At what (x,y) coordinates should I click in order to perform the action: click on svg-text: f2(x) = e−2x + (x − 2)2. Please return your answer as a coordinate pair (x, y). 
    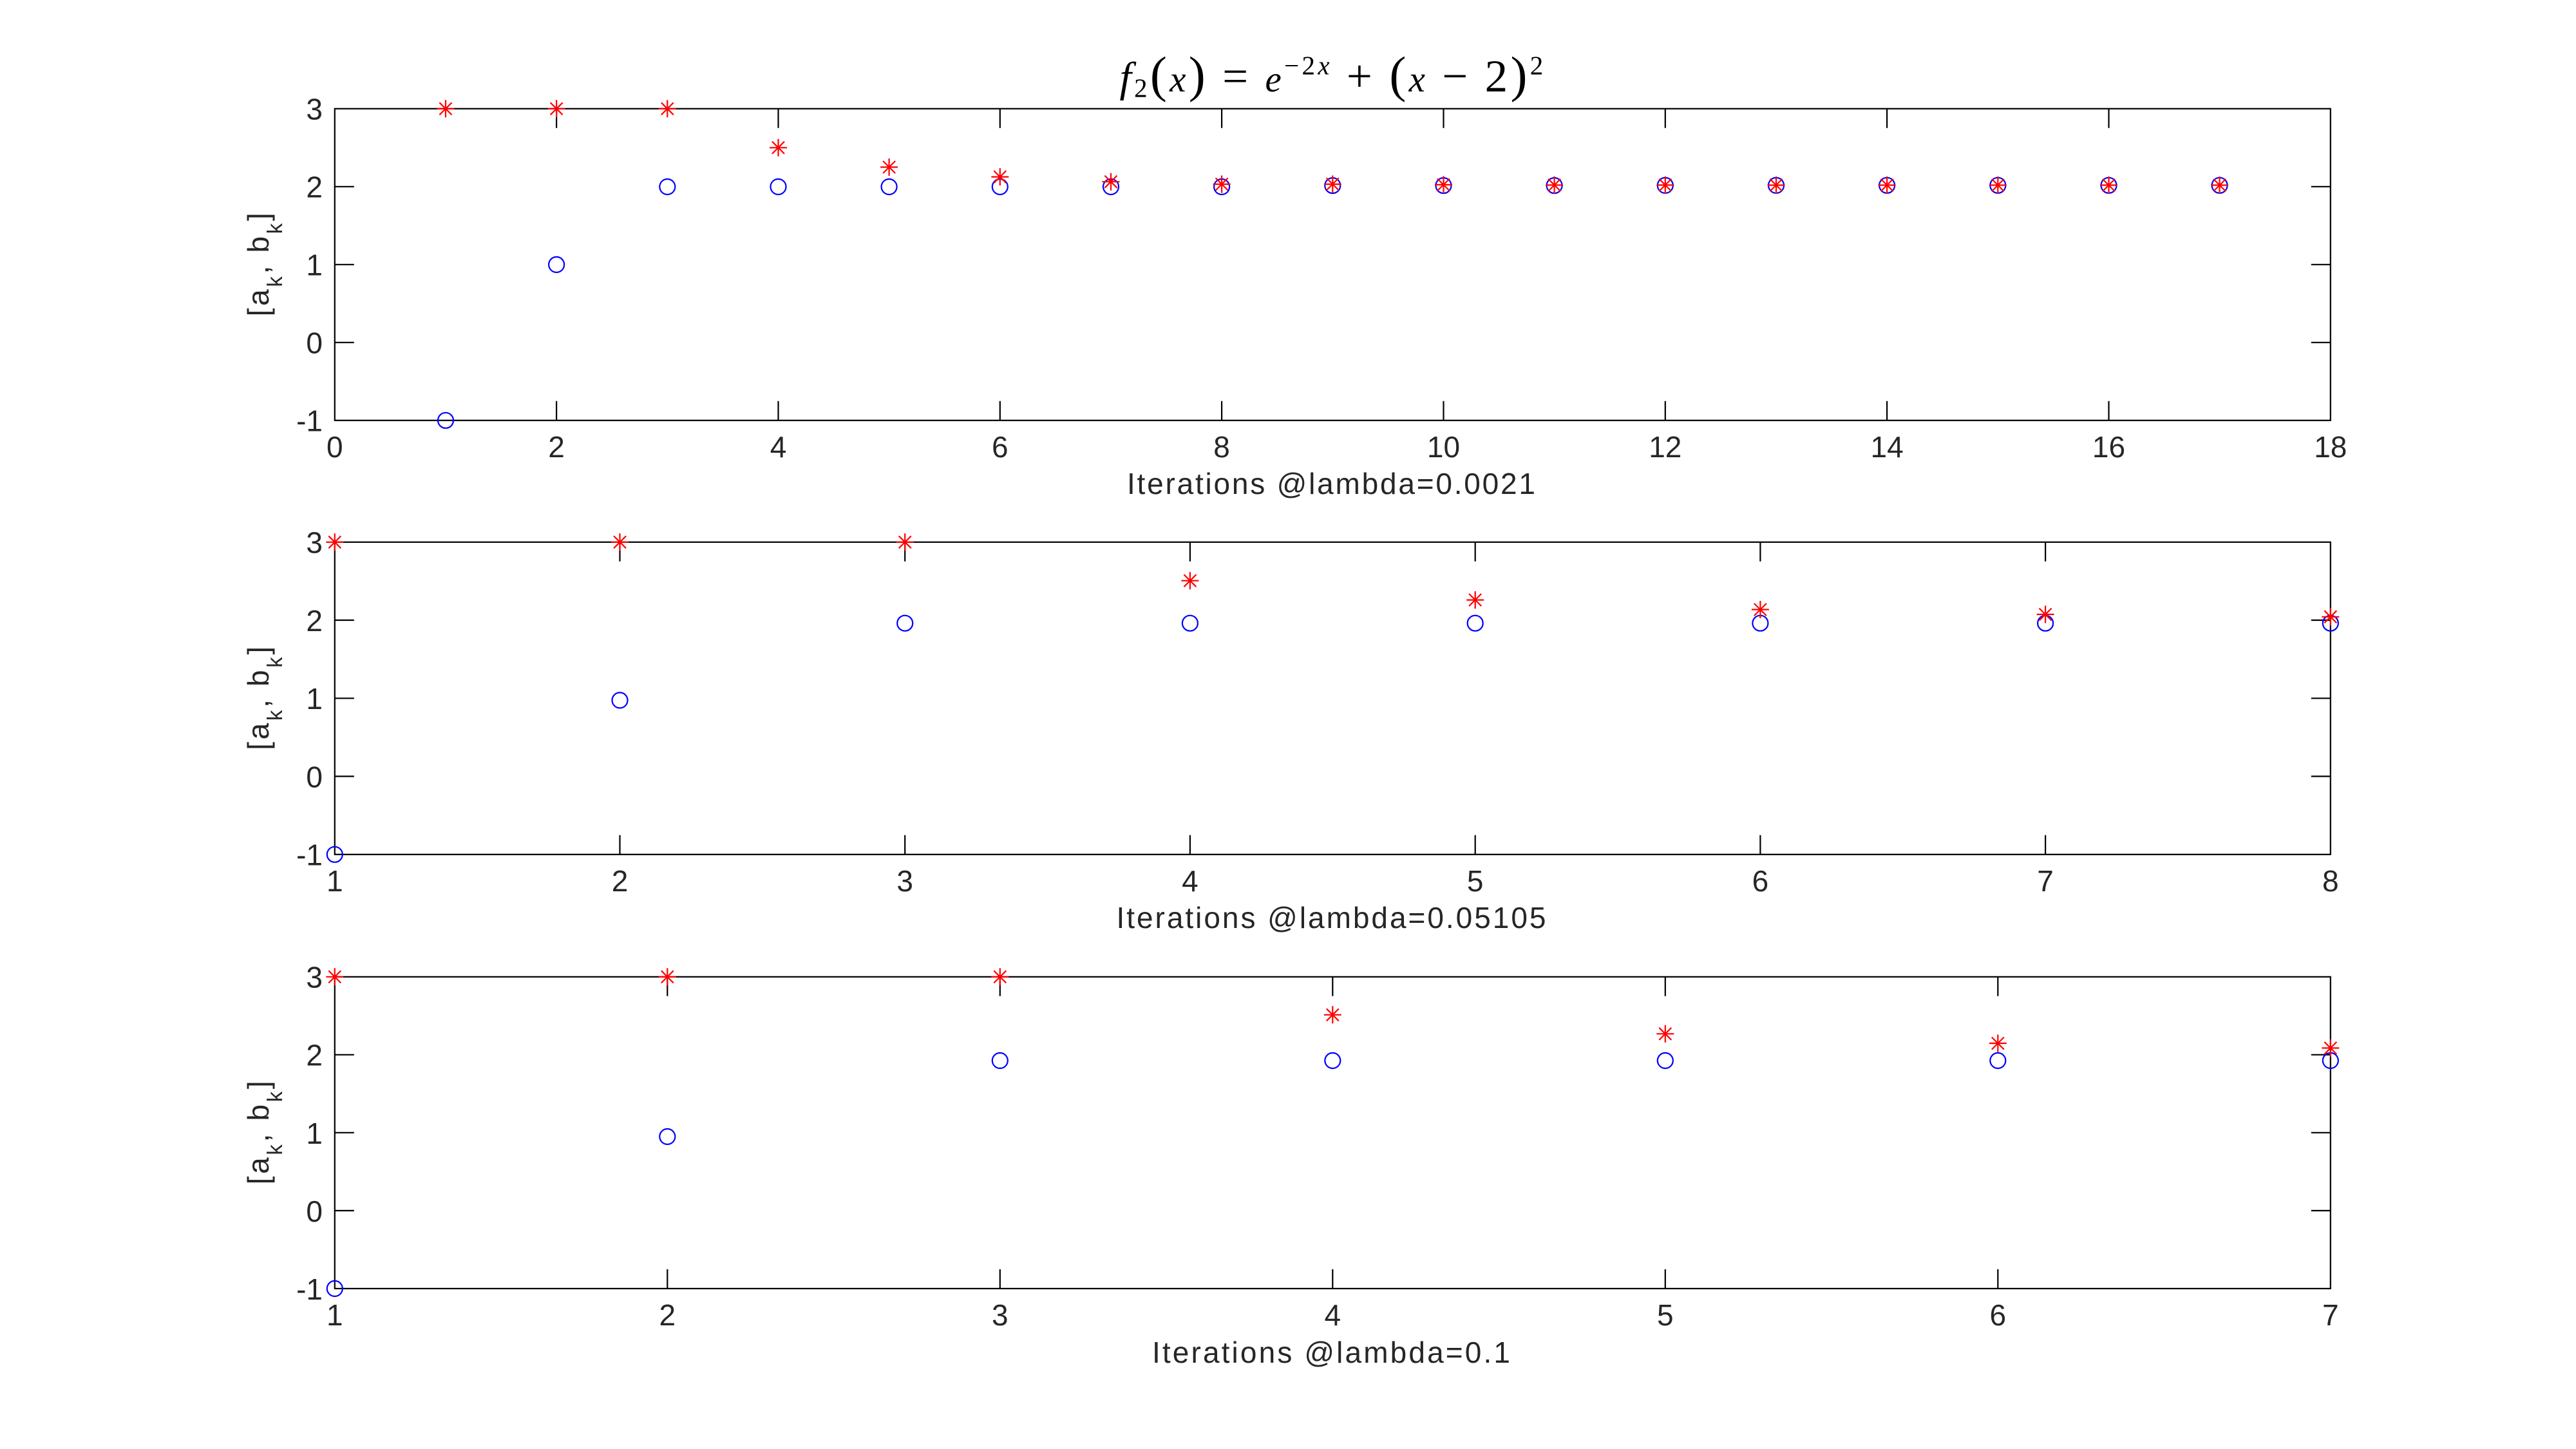
    Looking at the image, I should click on (1333, 74).